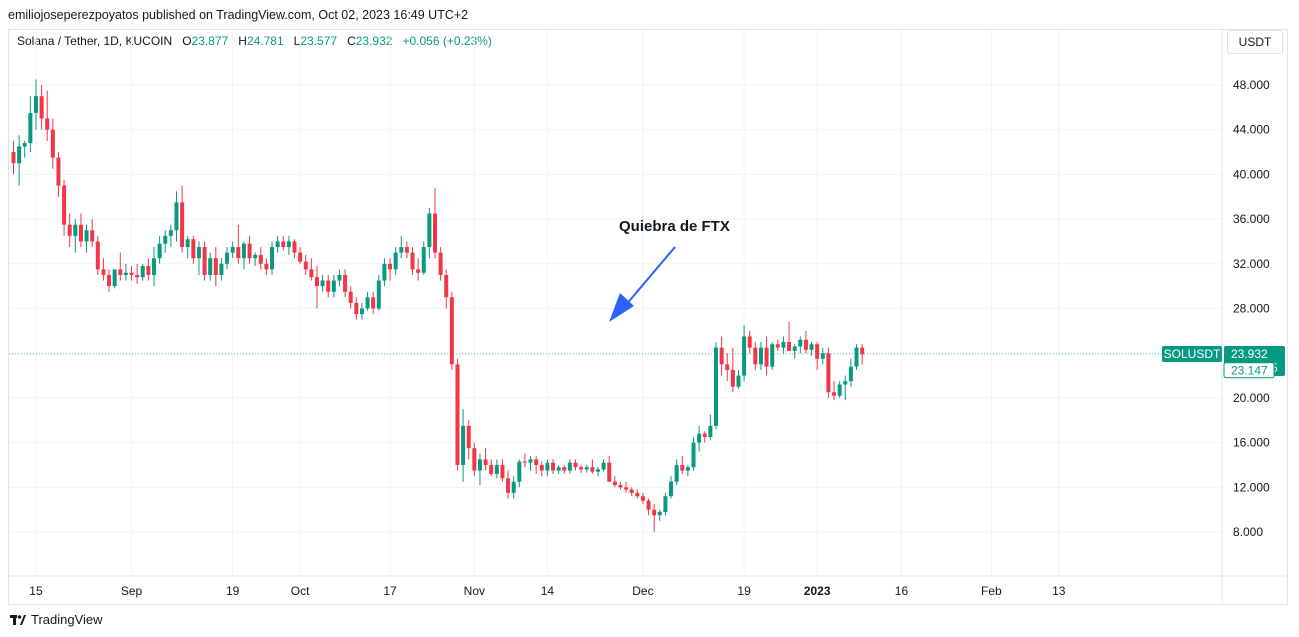  I want to click on low-label: L, so click(297, 41).